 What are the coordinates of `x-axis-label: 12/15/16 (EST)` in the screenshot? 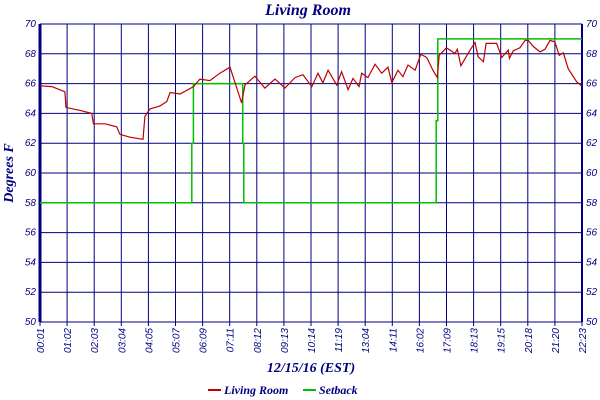 It's located at (311, 368).